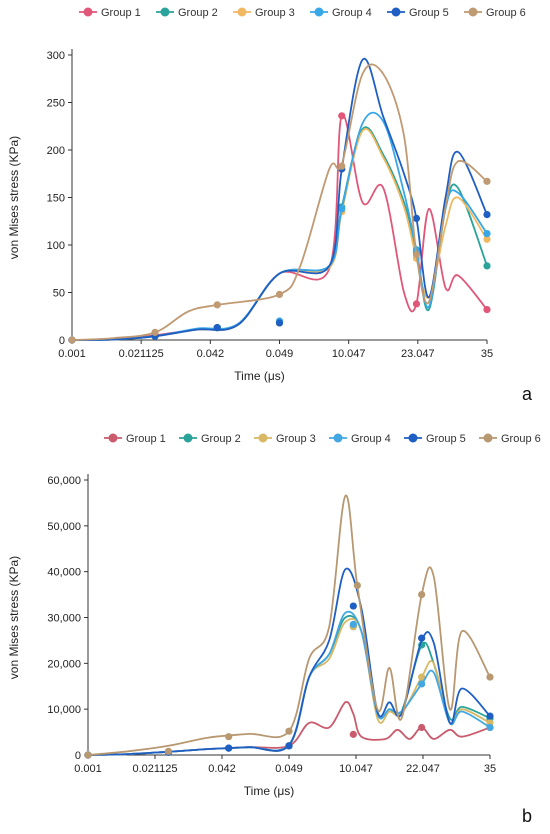 This screenshot has height=834, width=550. What do you see at coordinates (527, 816) in the screenshot?
I see `panel-letter: b` at bounding box center [527, 816].